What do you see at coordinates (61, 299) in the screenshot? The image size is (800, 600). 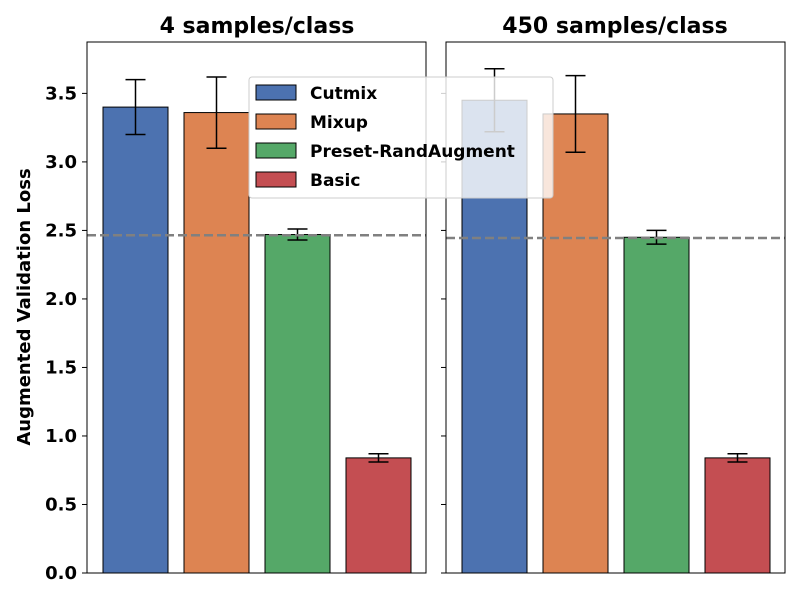 I see `y-tick-label: 2.0` at bounding box center [61, 299].